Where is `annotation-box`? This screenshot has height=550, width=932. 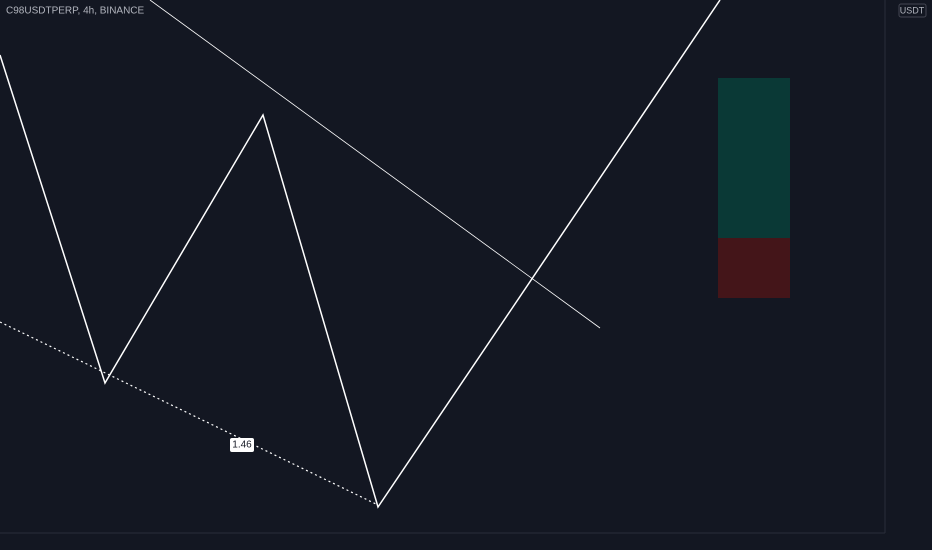 annotation-box is located at coordinates (242, 445).